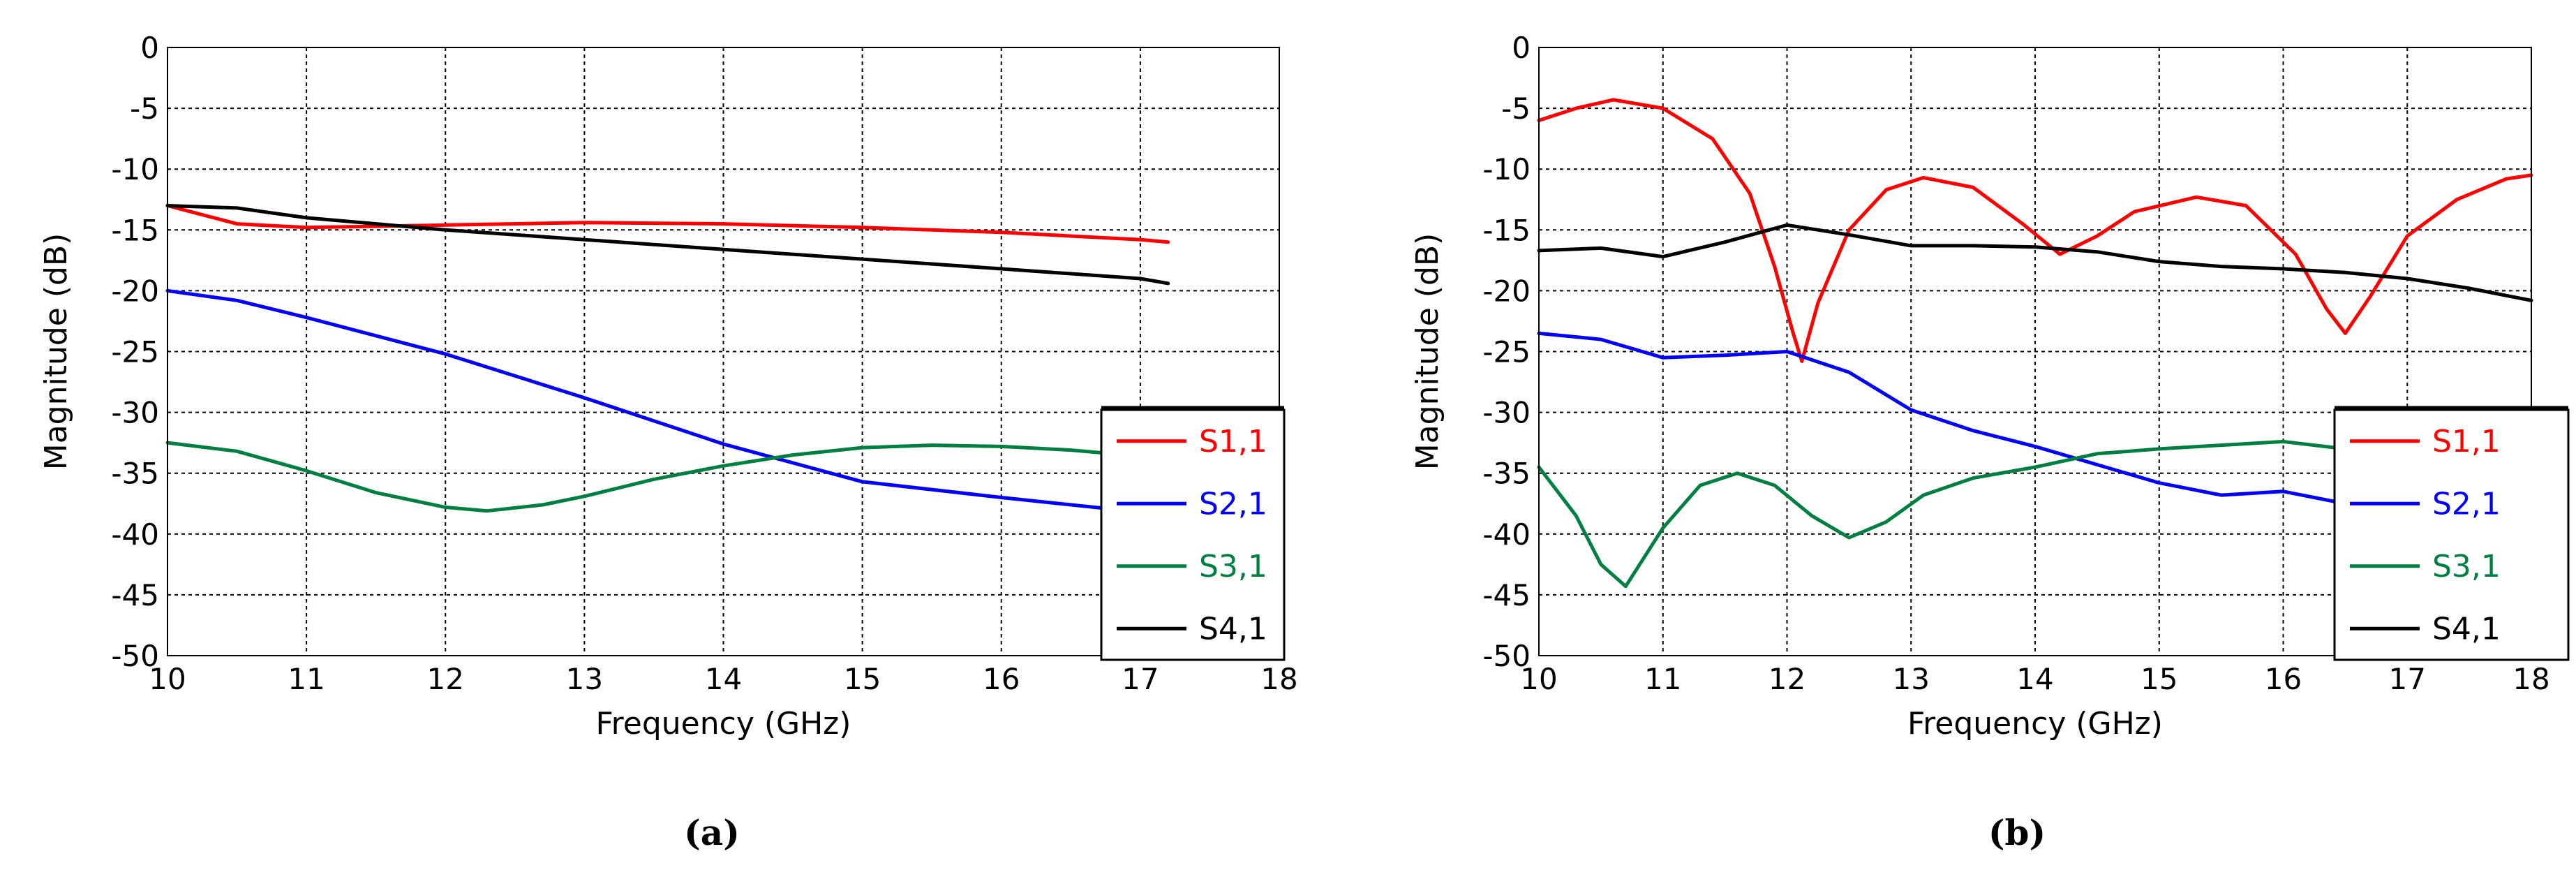 The height and width of the screenshot is (870, 2576). What do you see at coordinates (1973, 514) in the screenshot?
I see `series-line-s3-1-b` at bounding box center [1973, 514].